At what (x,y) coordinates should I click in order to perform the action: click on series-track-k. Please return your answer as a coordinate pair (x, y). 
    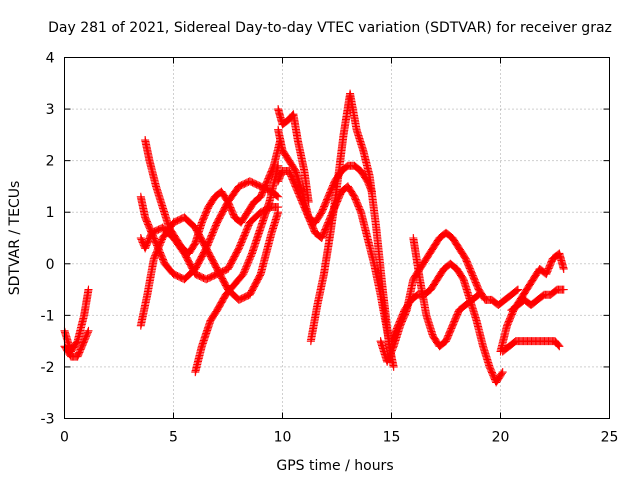
    Looking at the image, I should click on (352, 230).